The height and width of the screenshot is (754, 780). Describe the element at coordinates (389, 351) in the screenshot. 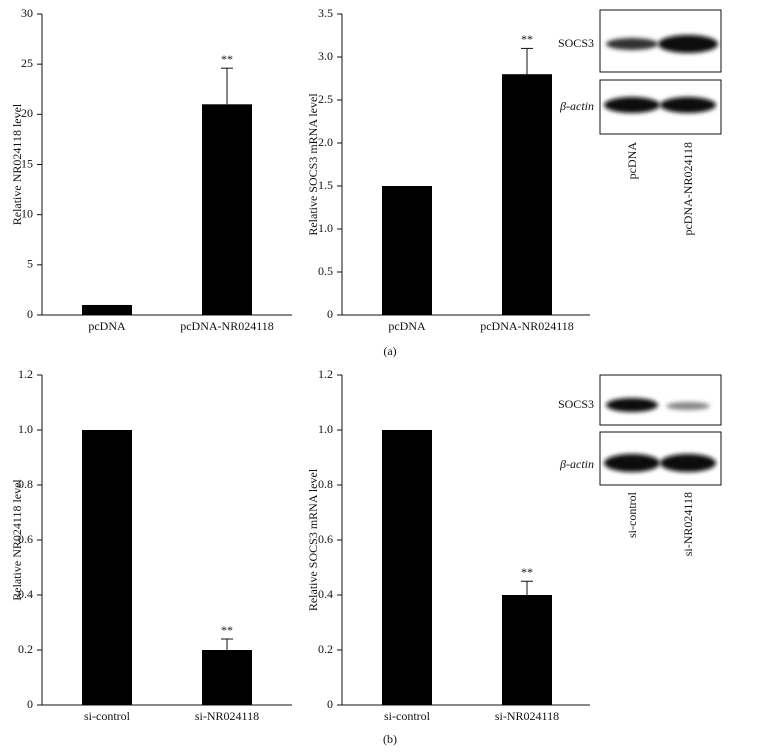

I see `caption: (a)` at that location.